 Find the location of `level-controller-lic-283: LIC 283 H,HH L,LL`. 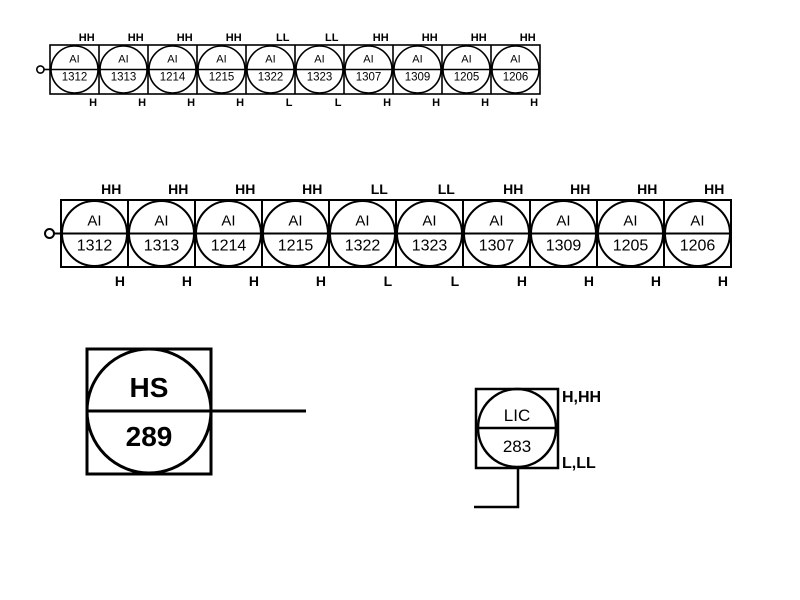

level-controller-lic-283: LIC 283 H,HH L,LL is located at coordinates (537, 448).